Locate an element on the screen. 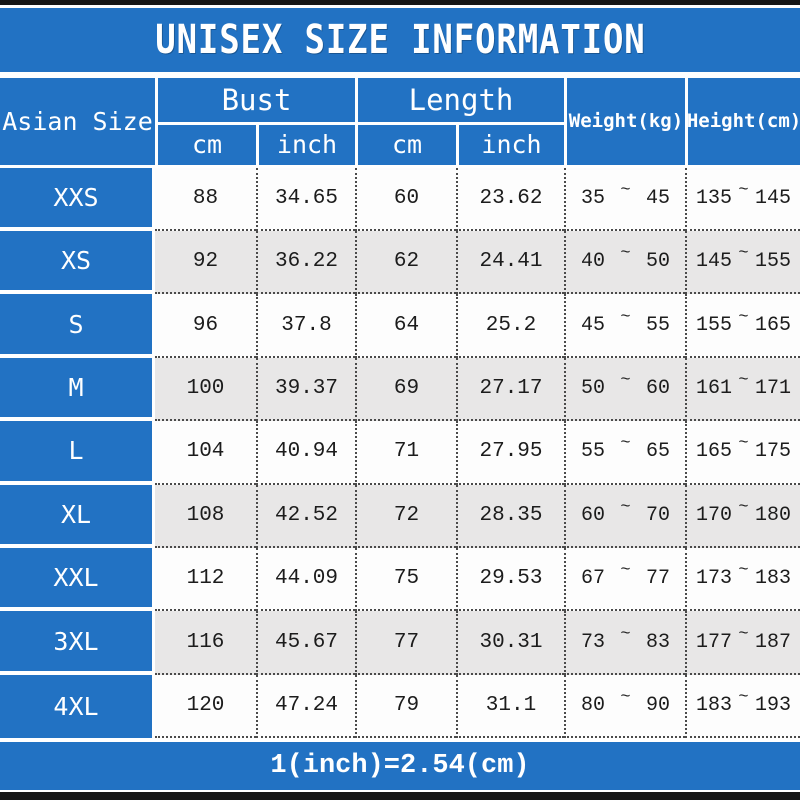 This screenshot has width=800, height=800. height-max: 193 is located at coordinates (772, 706).